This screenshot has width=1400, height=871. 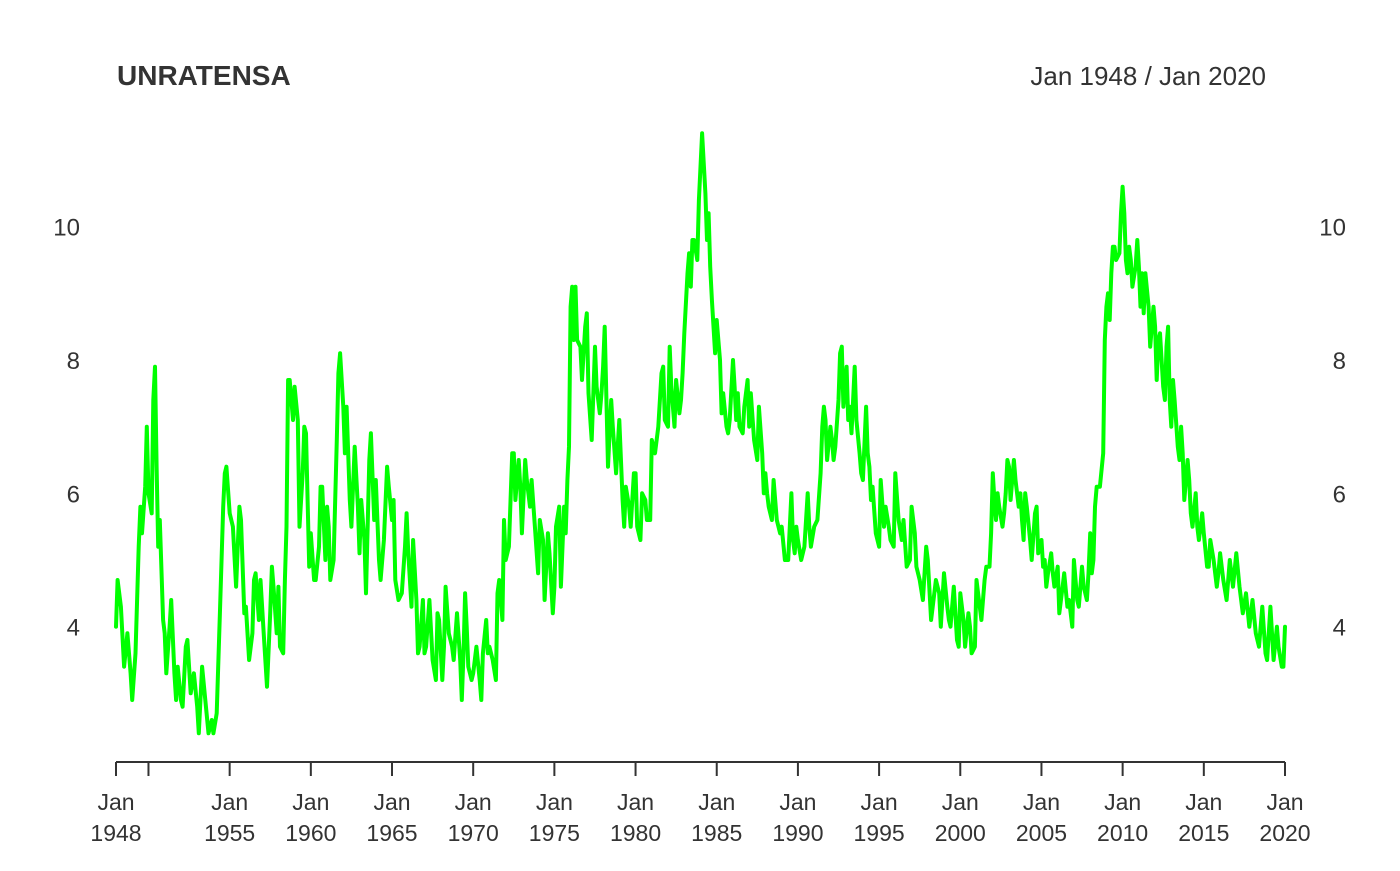 I want to click on x-tick-label-year: 1960, so click(x=310, y=833).